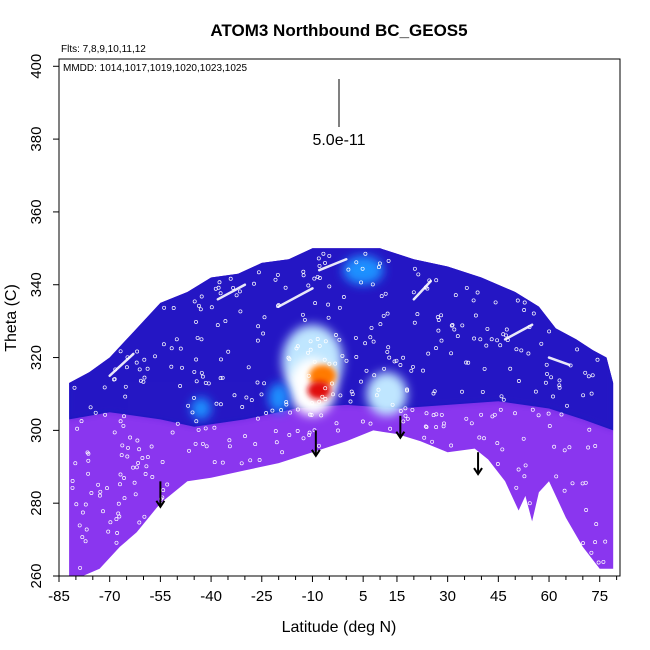 The height and width of the screenshot is (650, 650). I want to click on x-tick-label: 30, so click(447, 596).